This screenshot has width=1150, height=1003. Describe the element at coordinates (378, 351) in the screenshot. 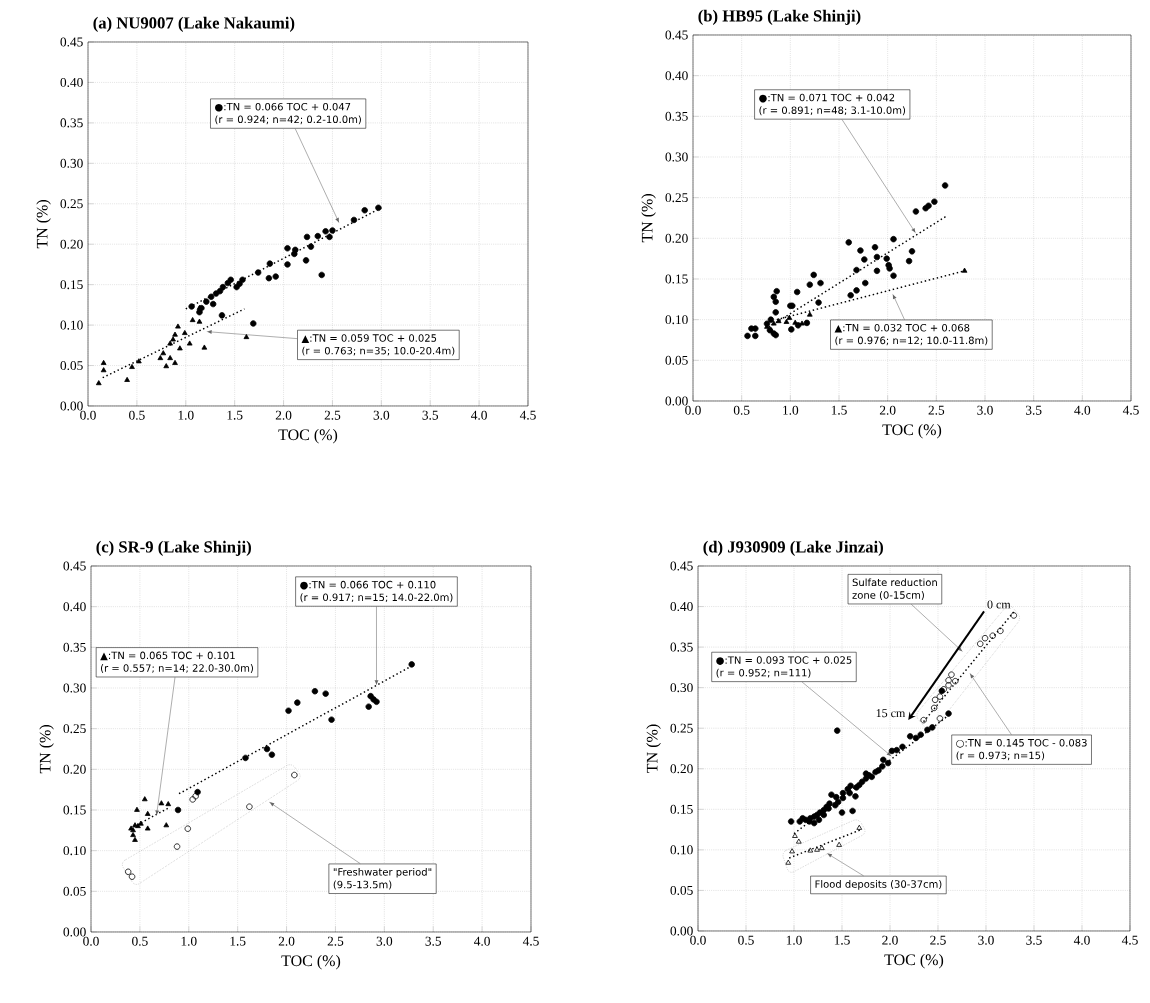

I see `annotation: (r = 0.763; n=35; 10.0-20.4m)` at that location.